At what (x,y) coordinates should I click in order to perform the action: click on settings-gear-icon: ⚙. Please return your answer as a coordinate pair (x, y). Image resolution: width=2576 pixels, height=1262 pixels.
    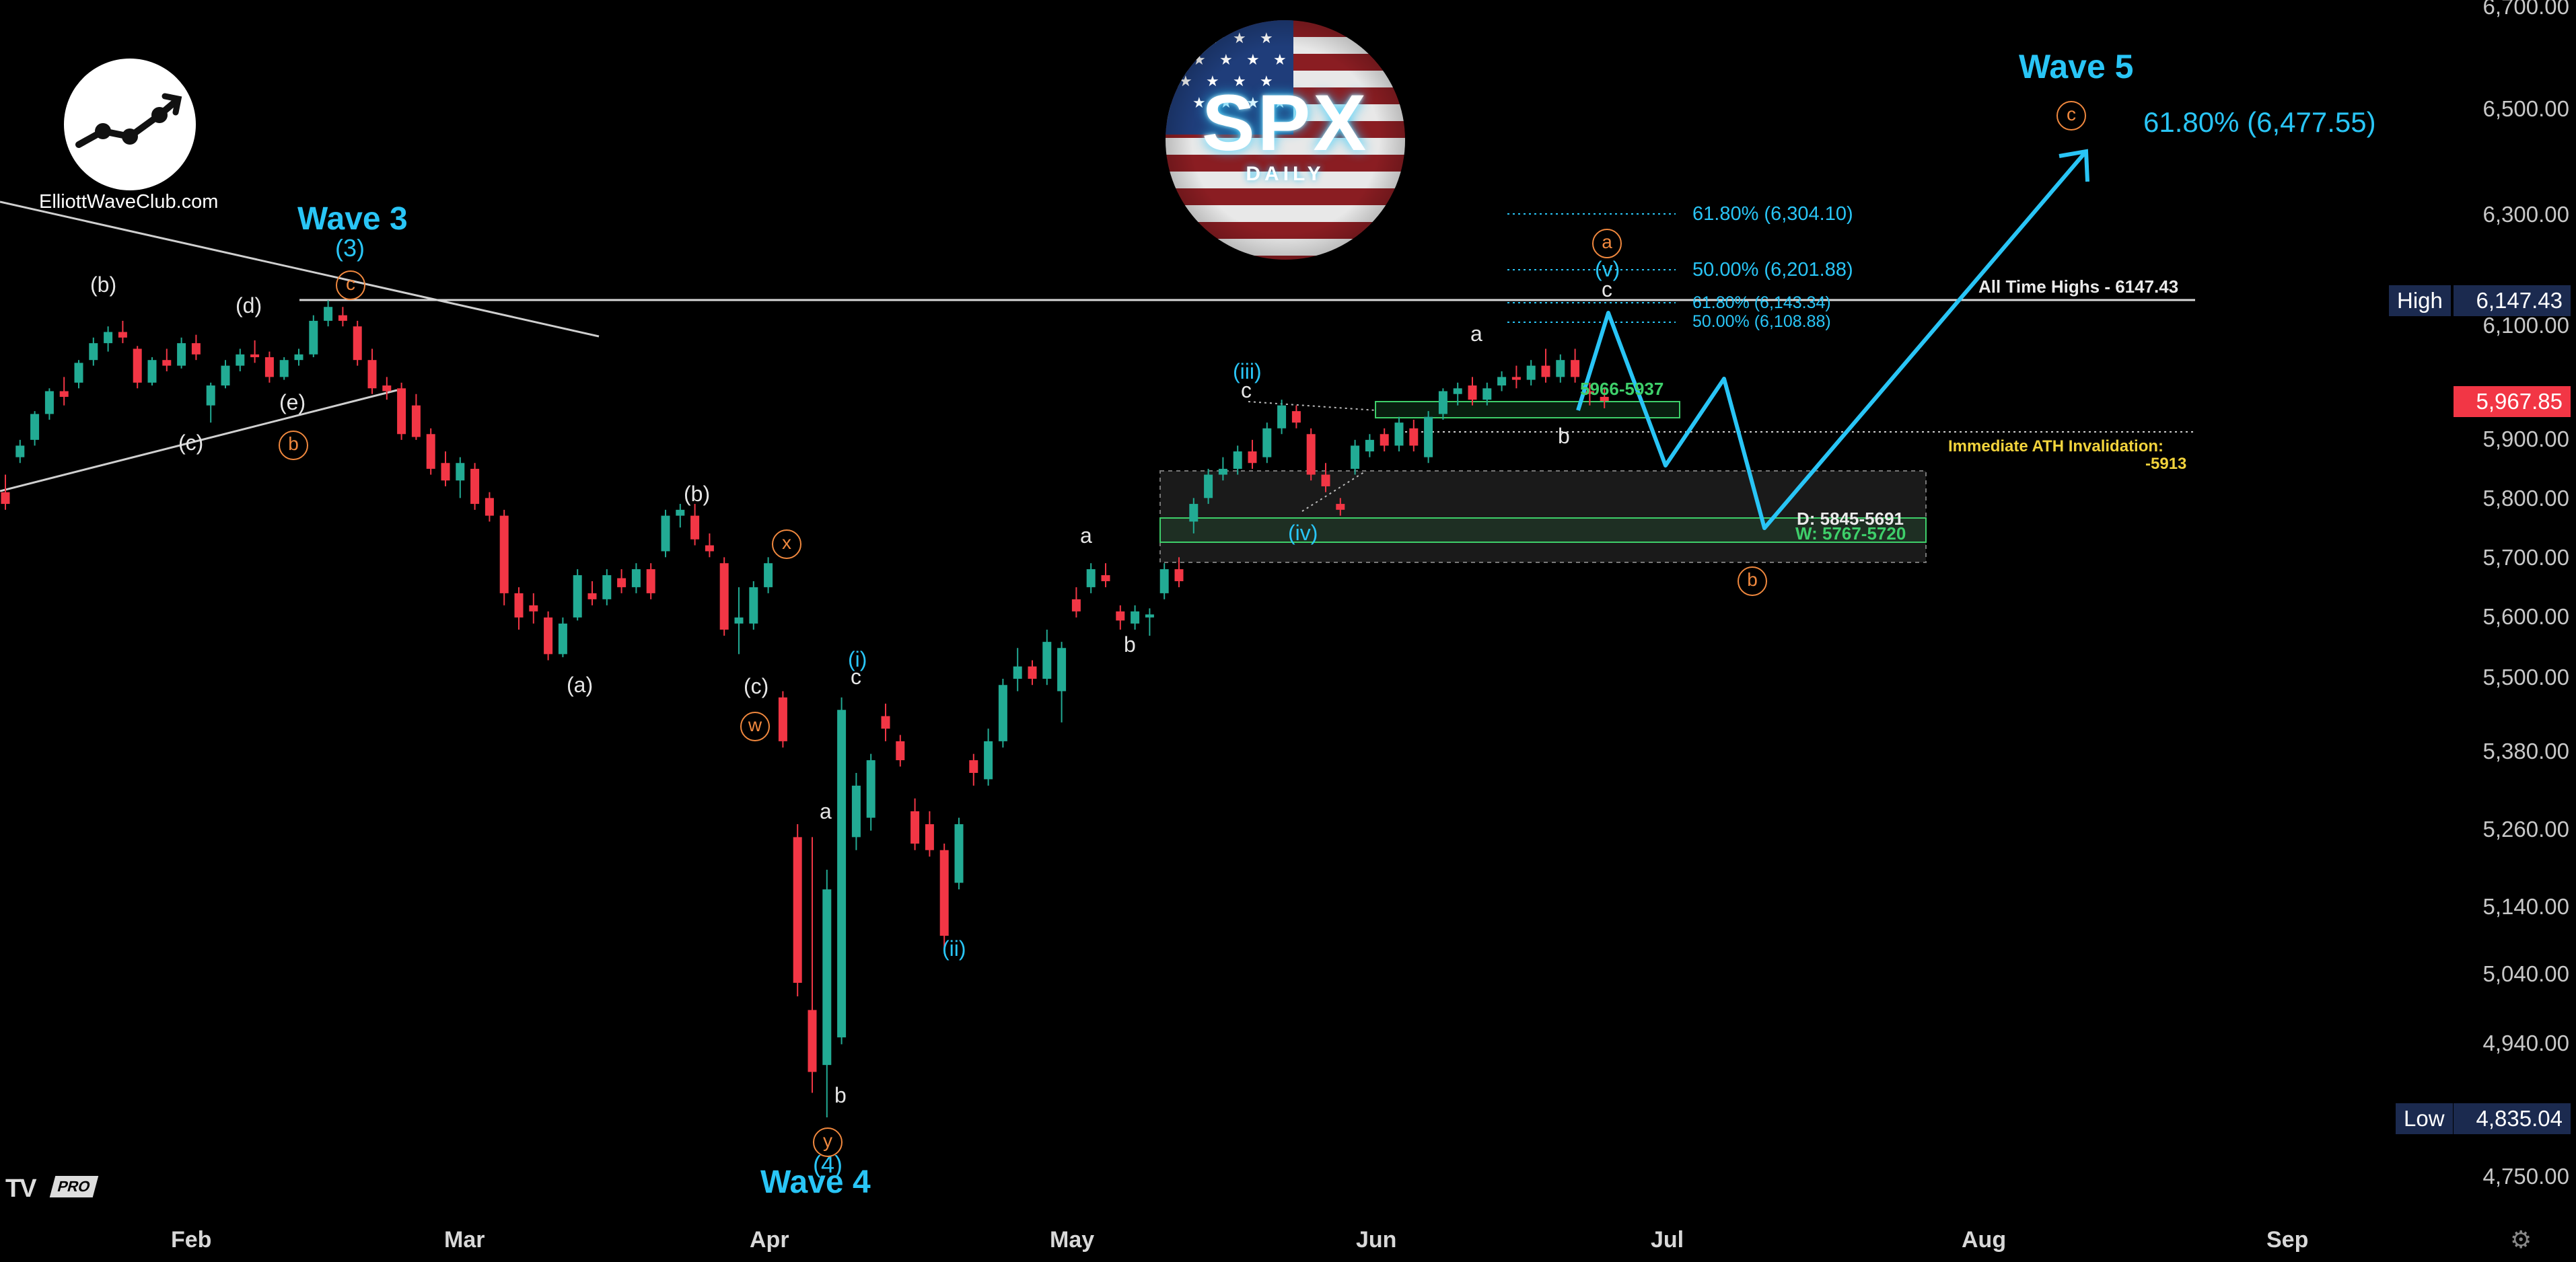
    Looking at the image, I should click on (2521, 1239).